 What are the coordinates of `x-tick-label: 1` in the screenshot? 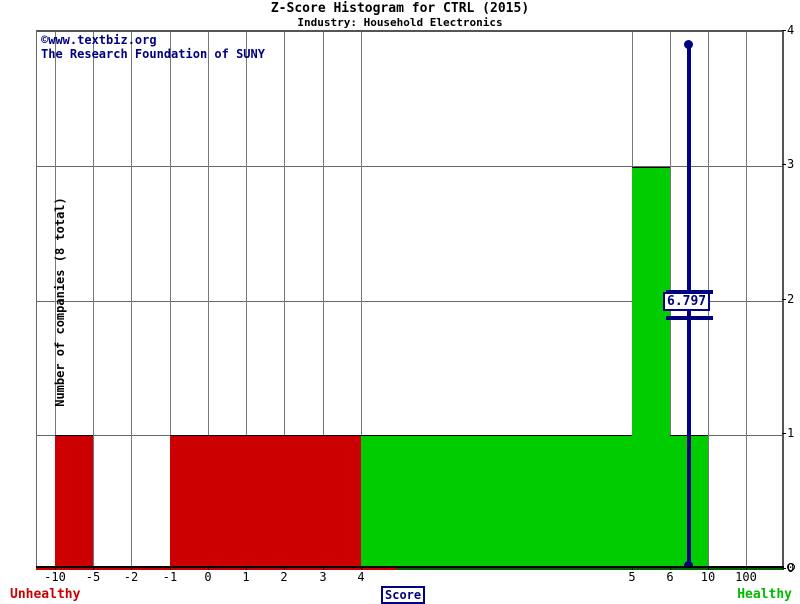 It's located at (246, 577).